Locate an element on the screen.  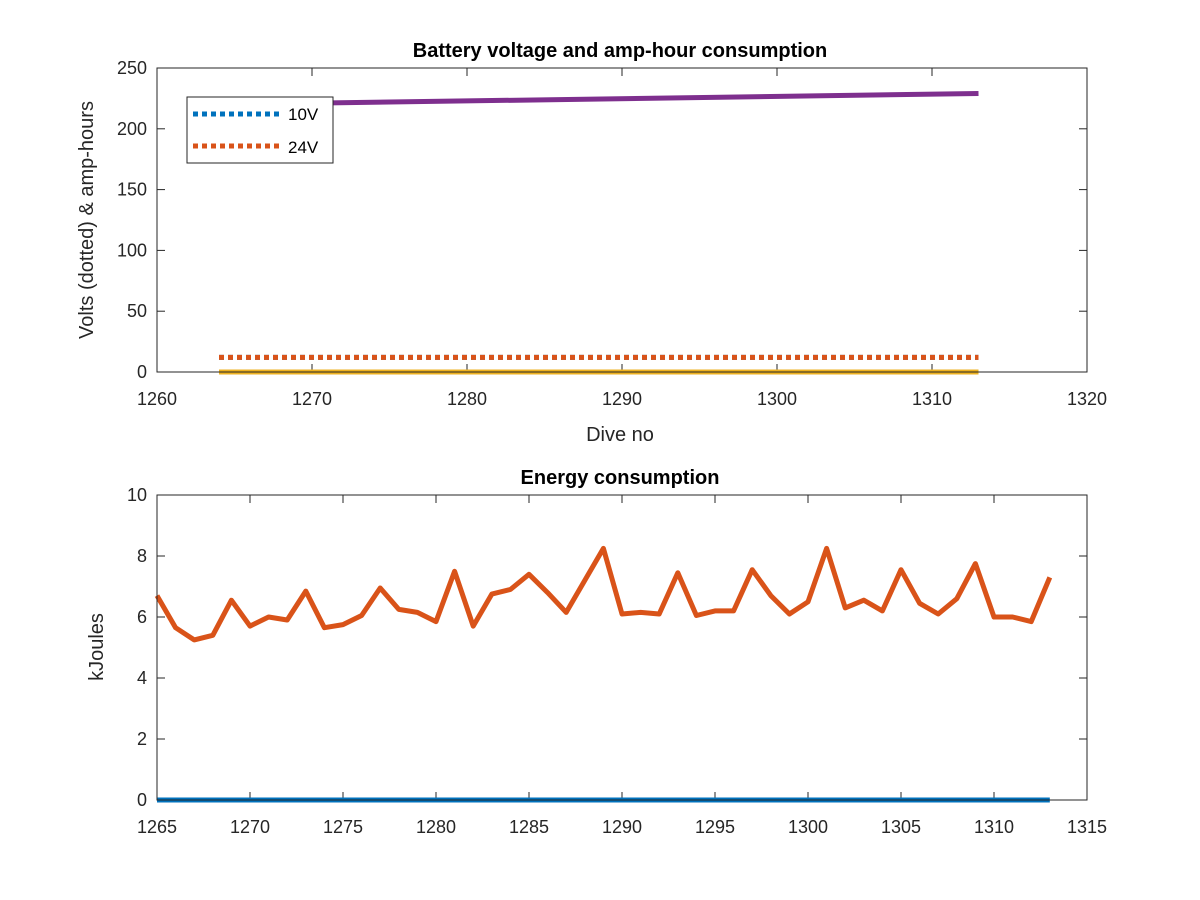
battery-x-tick-label: 1260 is located at coordinates (157, 399).